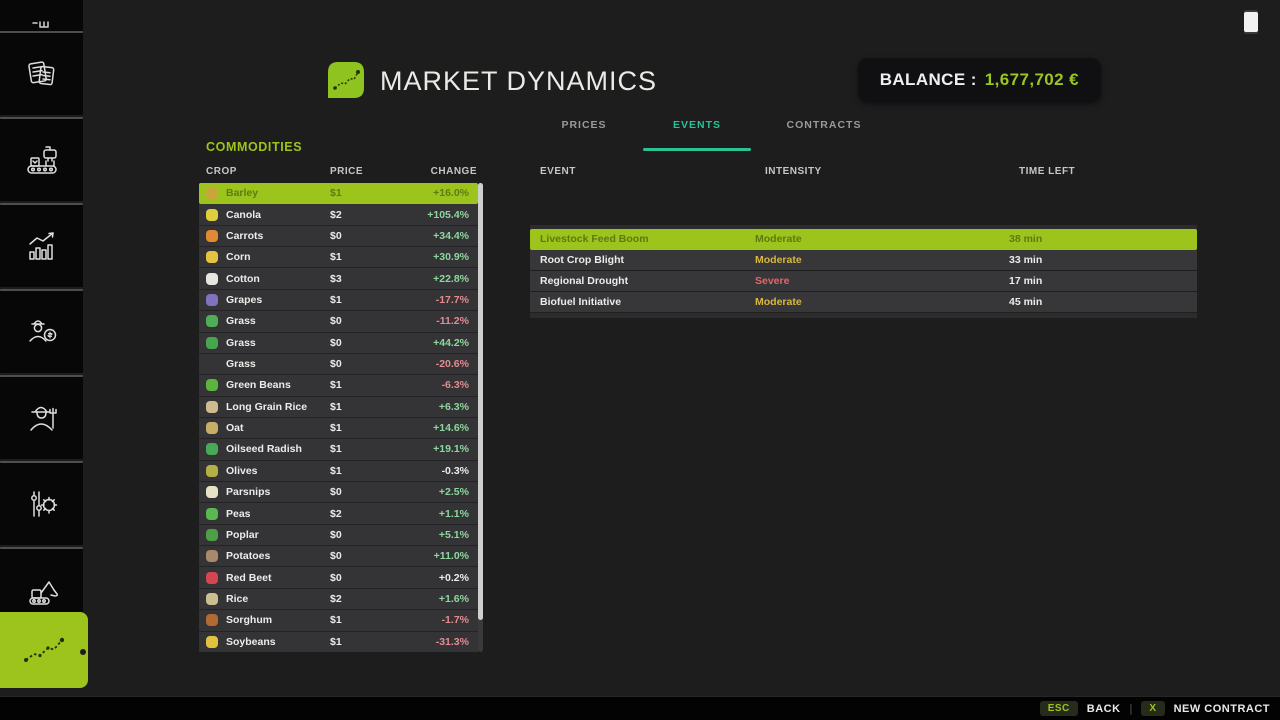 This screenshot has width=1280, height=720. I want to click on farmer-icon, so click(43, 418).